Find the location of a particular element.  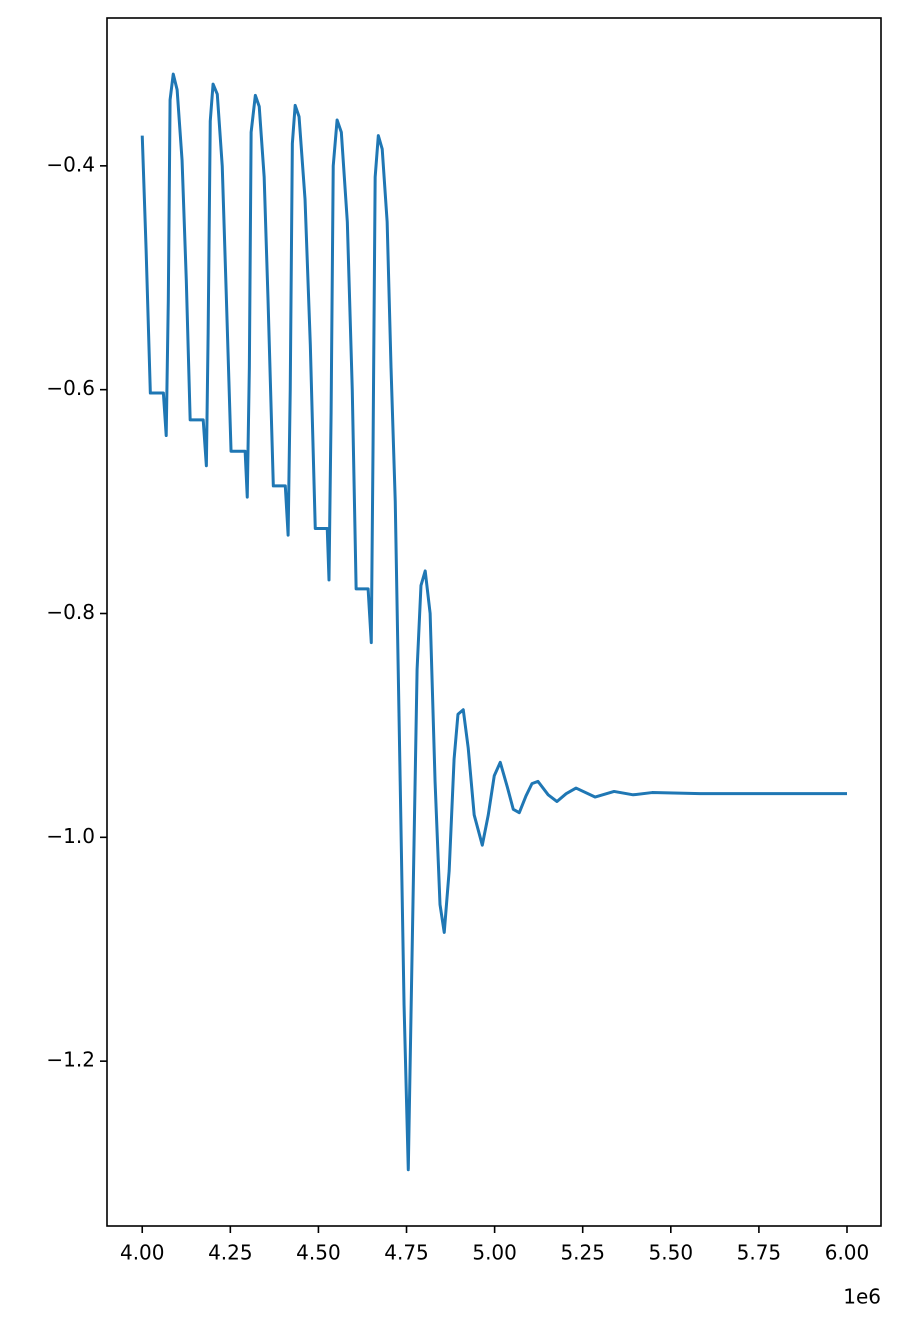

x-tick-label: 5.50 is located at coordinates (671, 1253).